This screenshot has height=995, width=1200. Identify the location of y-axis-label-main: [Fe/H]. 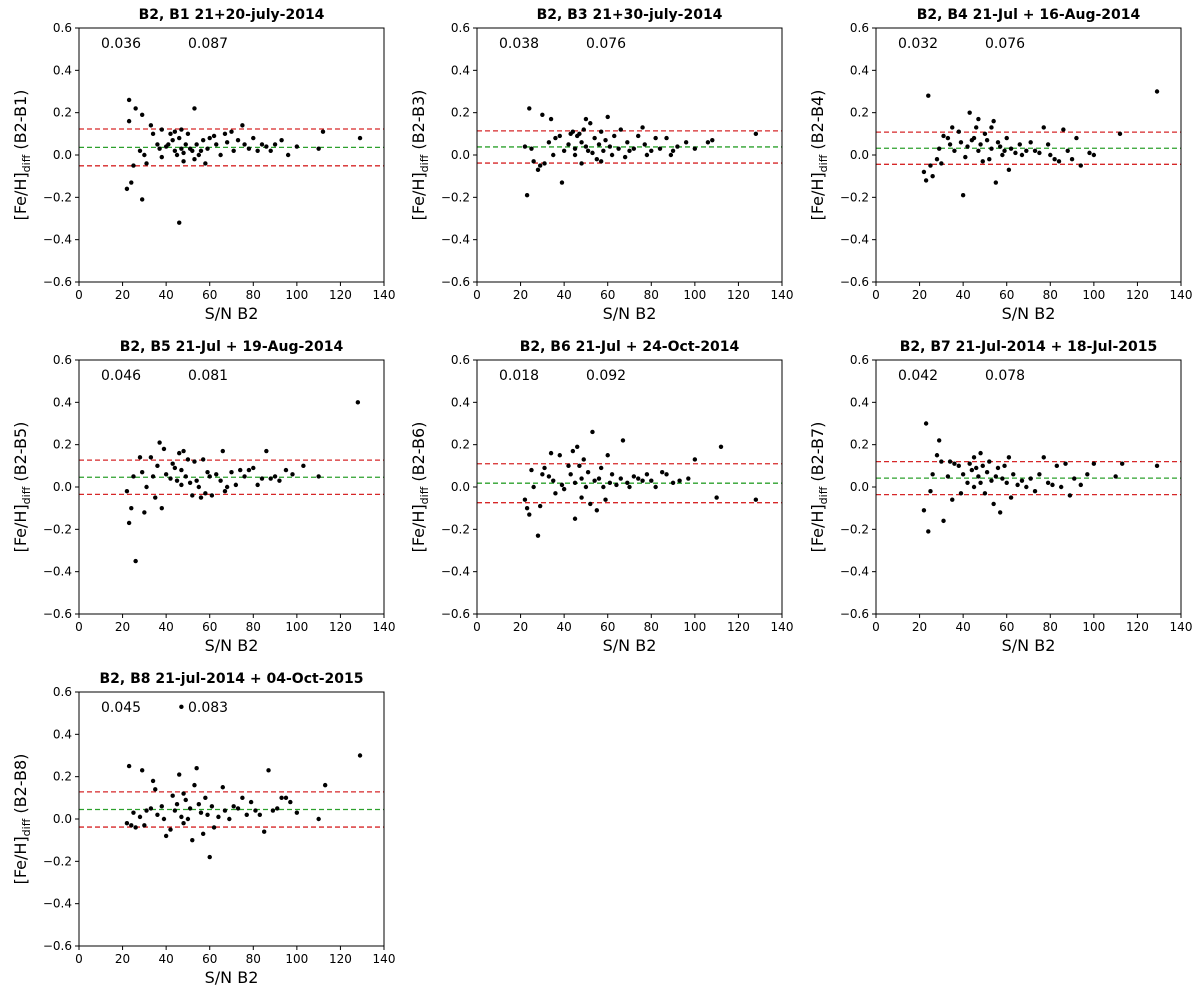
(418, 196).